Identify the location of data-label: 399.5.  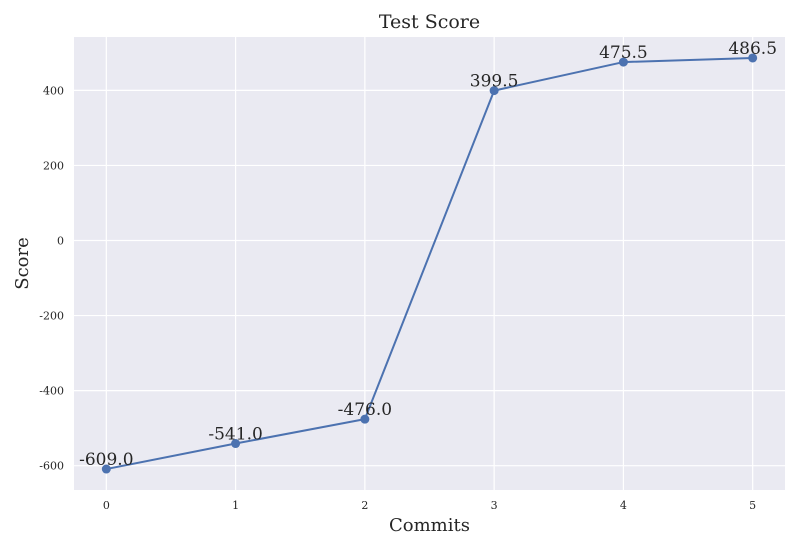
(494, 82).